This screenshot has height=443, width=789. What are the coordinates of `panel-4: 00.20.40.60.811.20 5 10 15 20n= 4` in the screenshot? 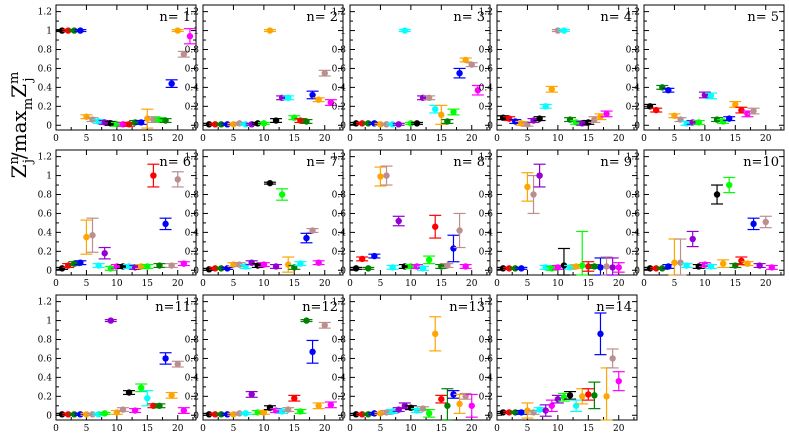 It's located at (558, 74).